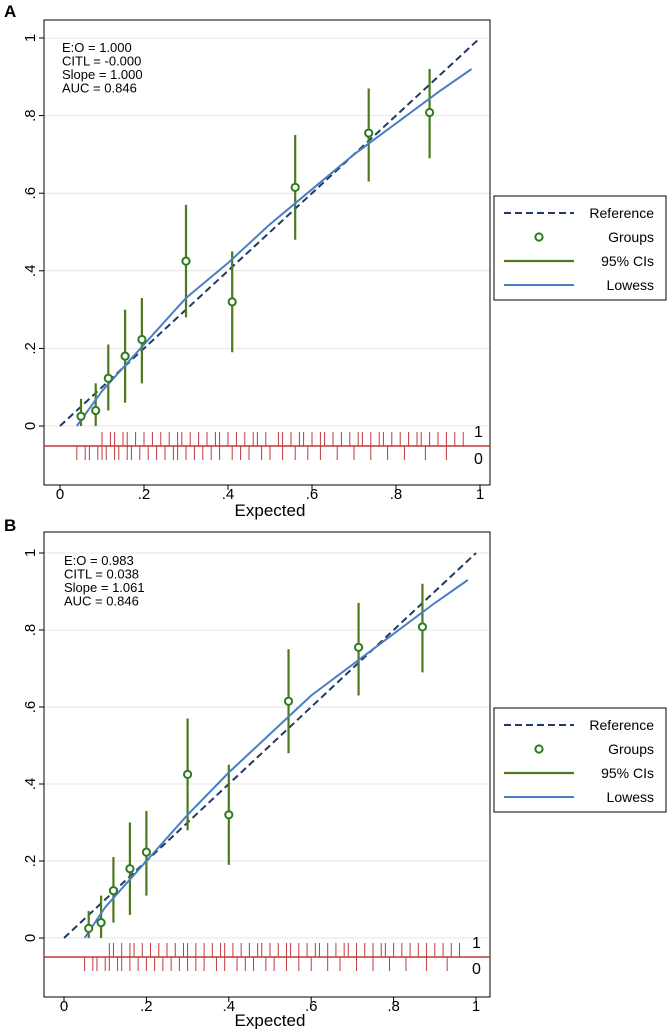  What do you see at coordinates (101, 574) in the screenshot?
I see `stats-line: CITL = 0.038` at bounding box center [101, 574].